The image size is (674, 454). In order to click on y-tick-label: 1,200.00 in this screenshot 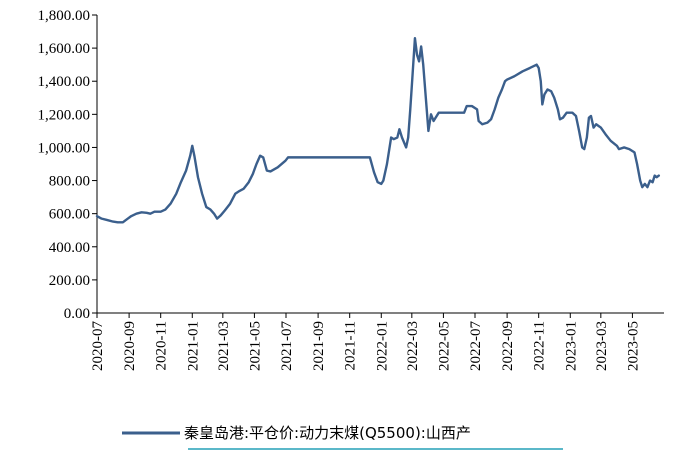, I will do `click(64, 115)`.